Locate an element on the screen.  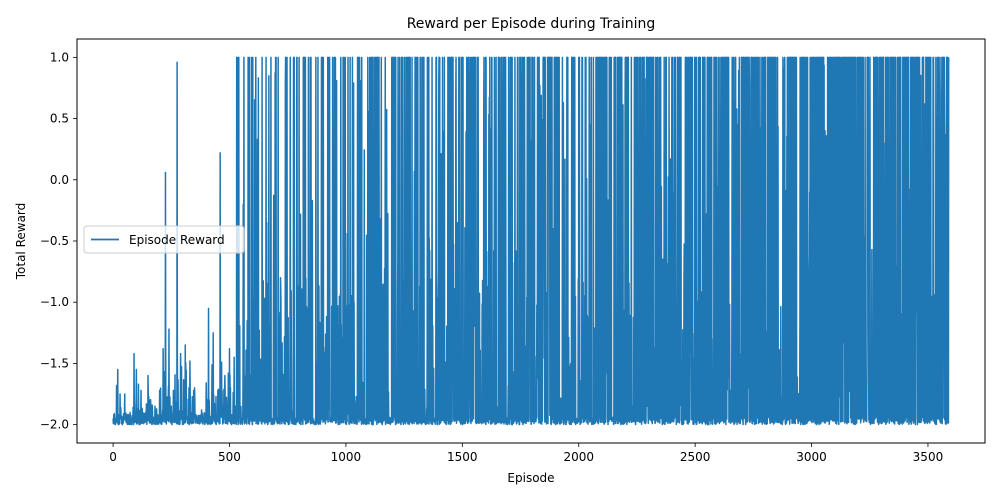
x-tick-label: 0 is located at coordinates (113, 457).